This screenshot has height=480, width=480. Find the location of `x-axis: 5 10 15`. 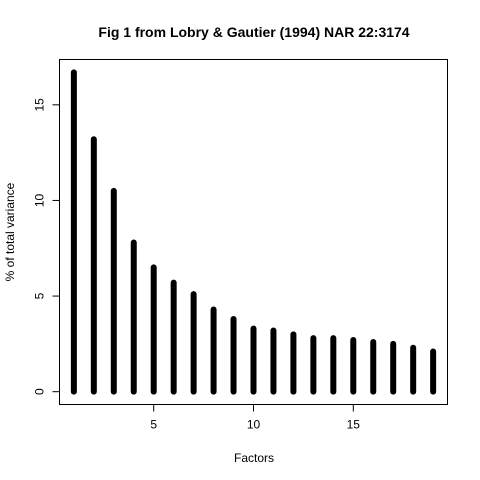

x-axis: 5 10 15 is located at coordinates (255, 418).